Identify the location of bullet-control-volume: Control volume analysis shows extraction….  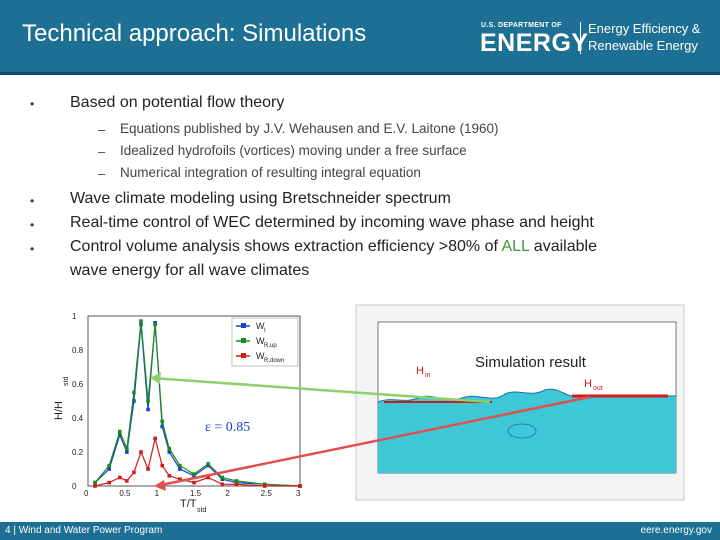
(333, 247).